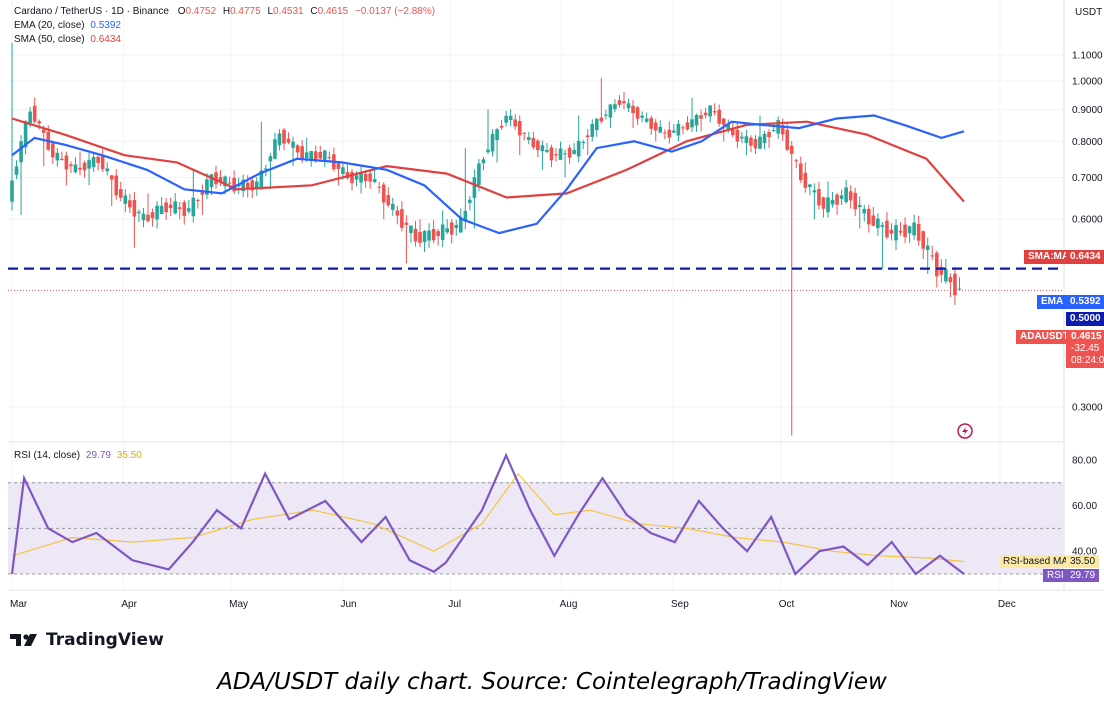  What do you see at coordinates (78, 455) in the screenshot?
I see `rsi-legend: RSI (14, close) 29.79 35.50` at bounding box center [78, 455].